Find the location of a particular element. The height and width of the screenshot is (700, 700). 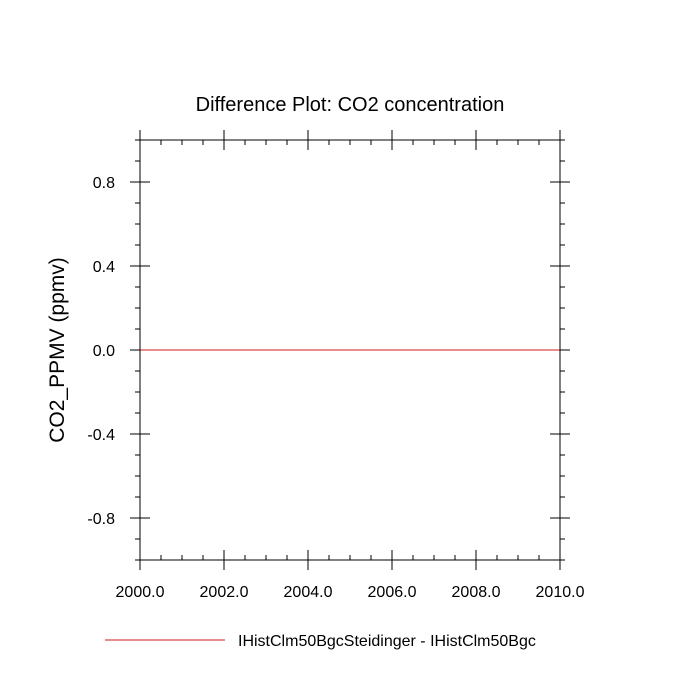

x-tick-label: 2002.0 is located at coordinates (224, 592).